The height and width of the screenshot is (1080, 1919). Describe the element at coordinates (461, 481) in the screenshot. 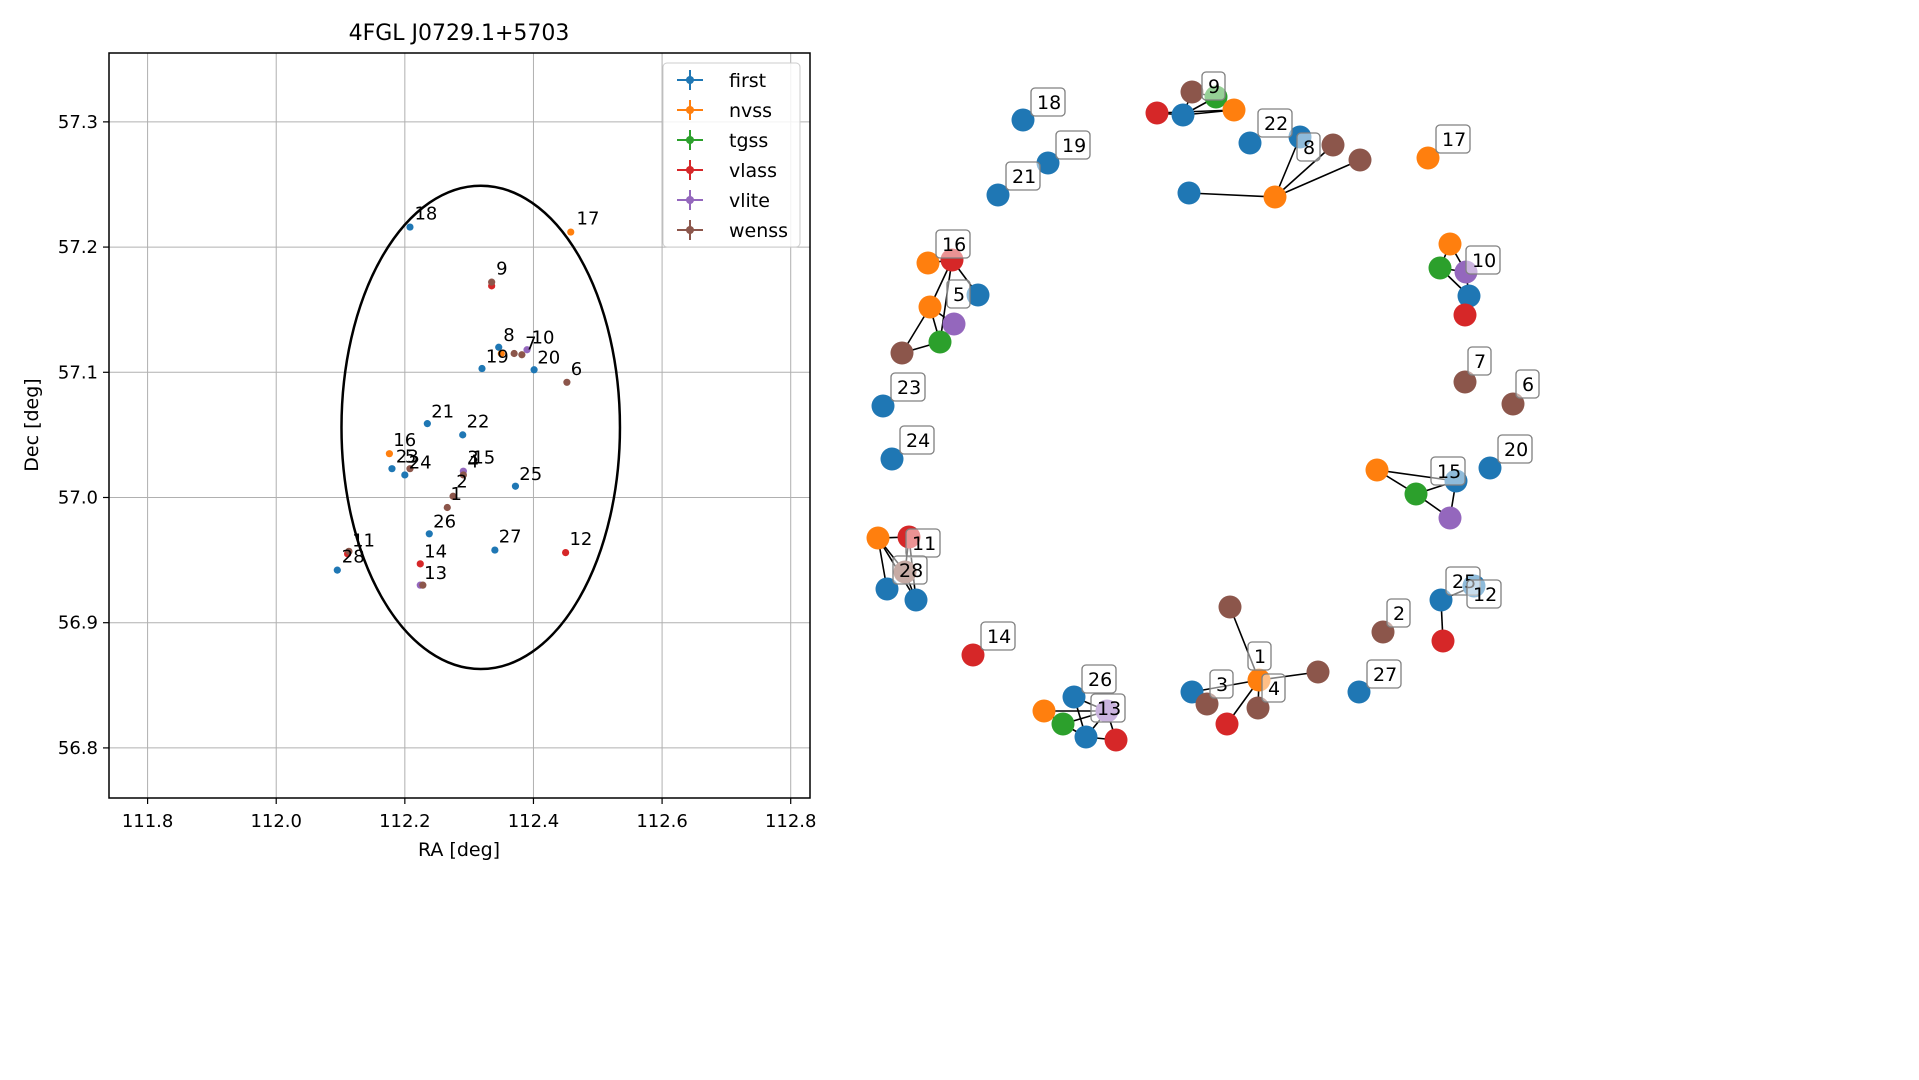

I see `point-label: 2` at that location.